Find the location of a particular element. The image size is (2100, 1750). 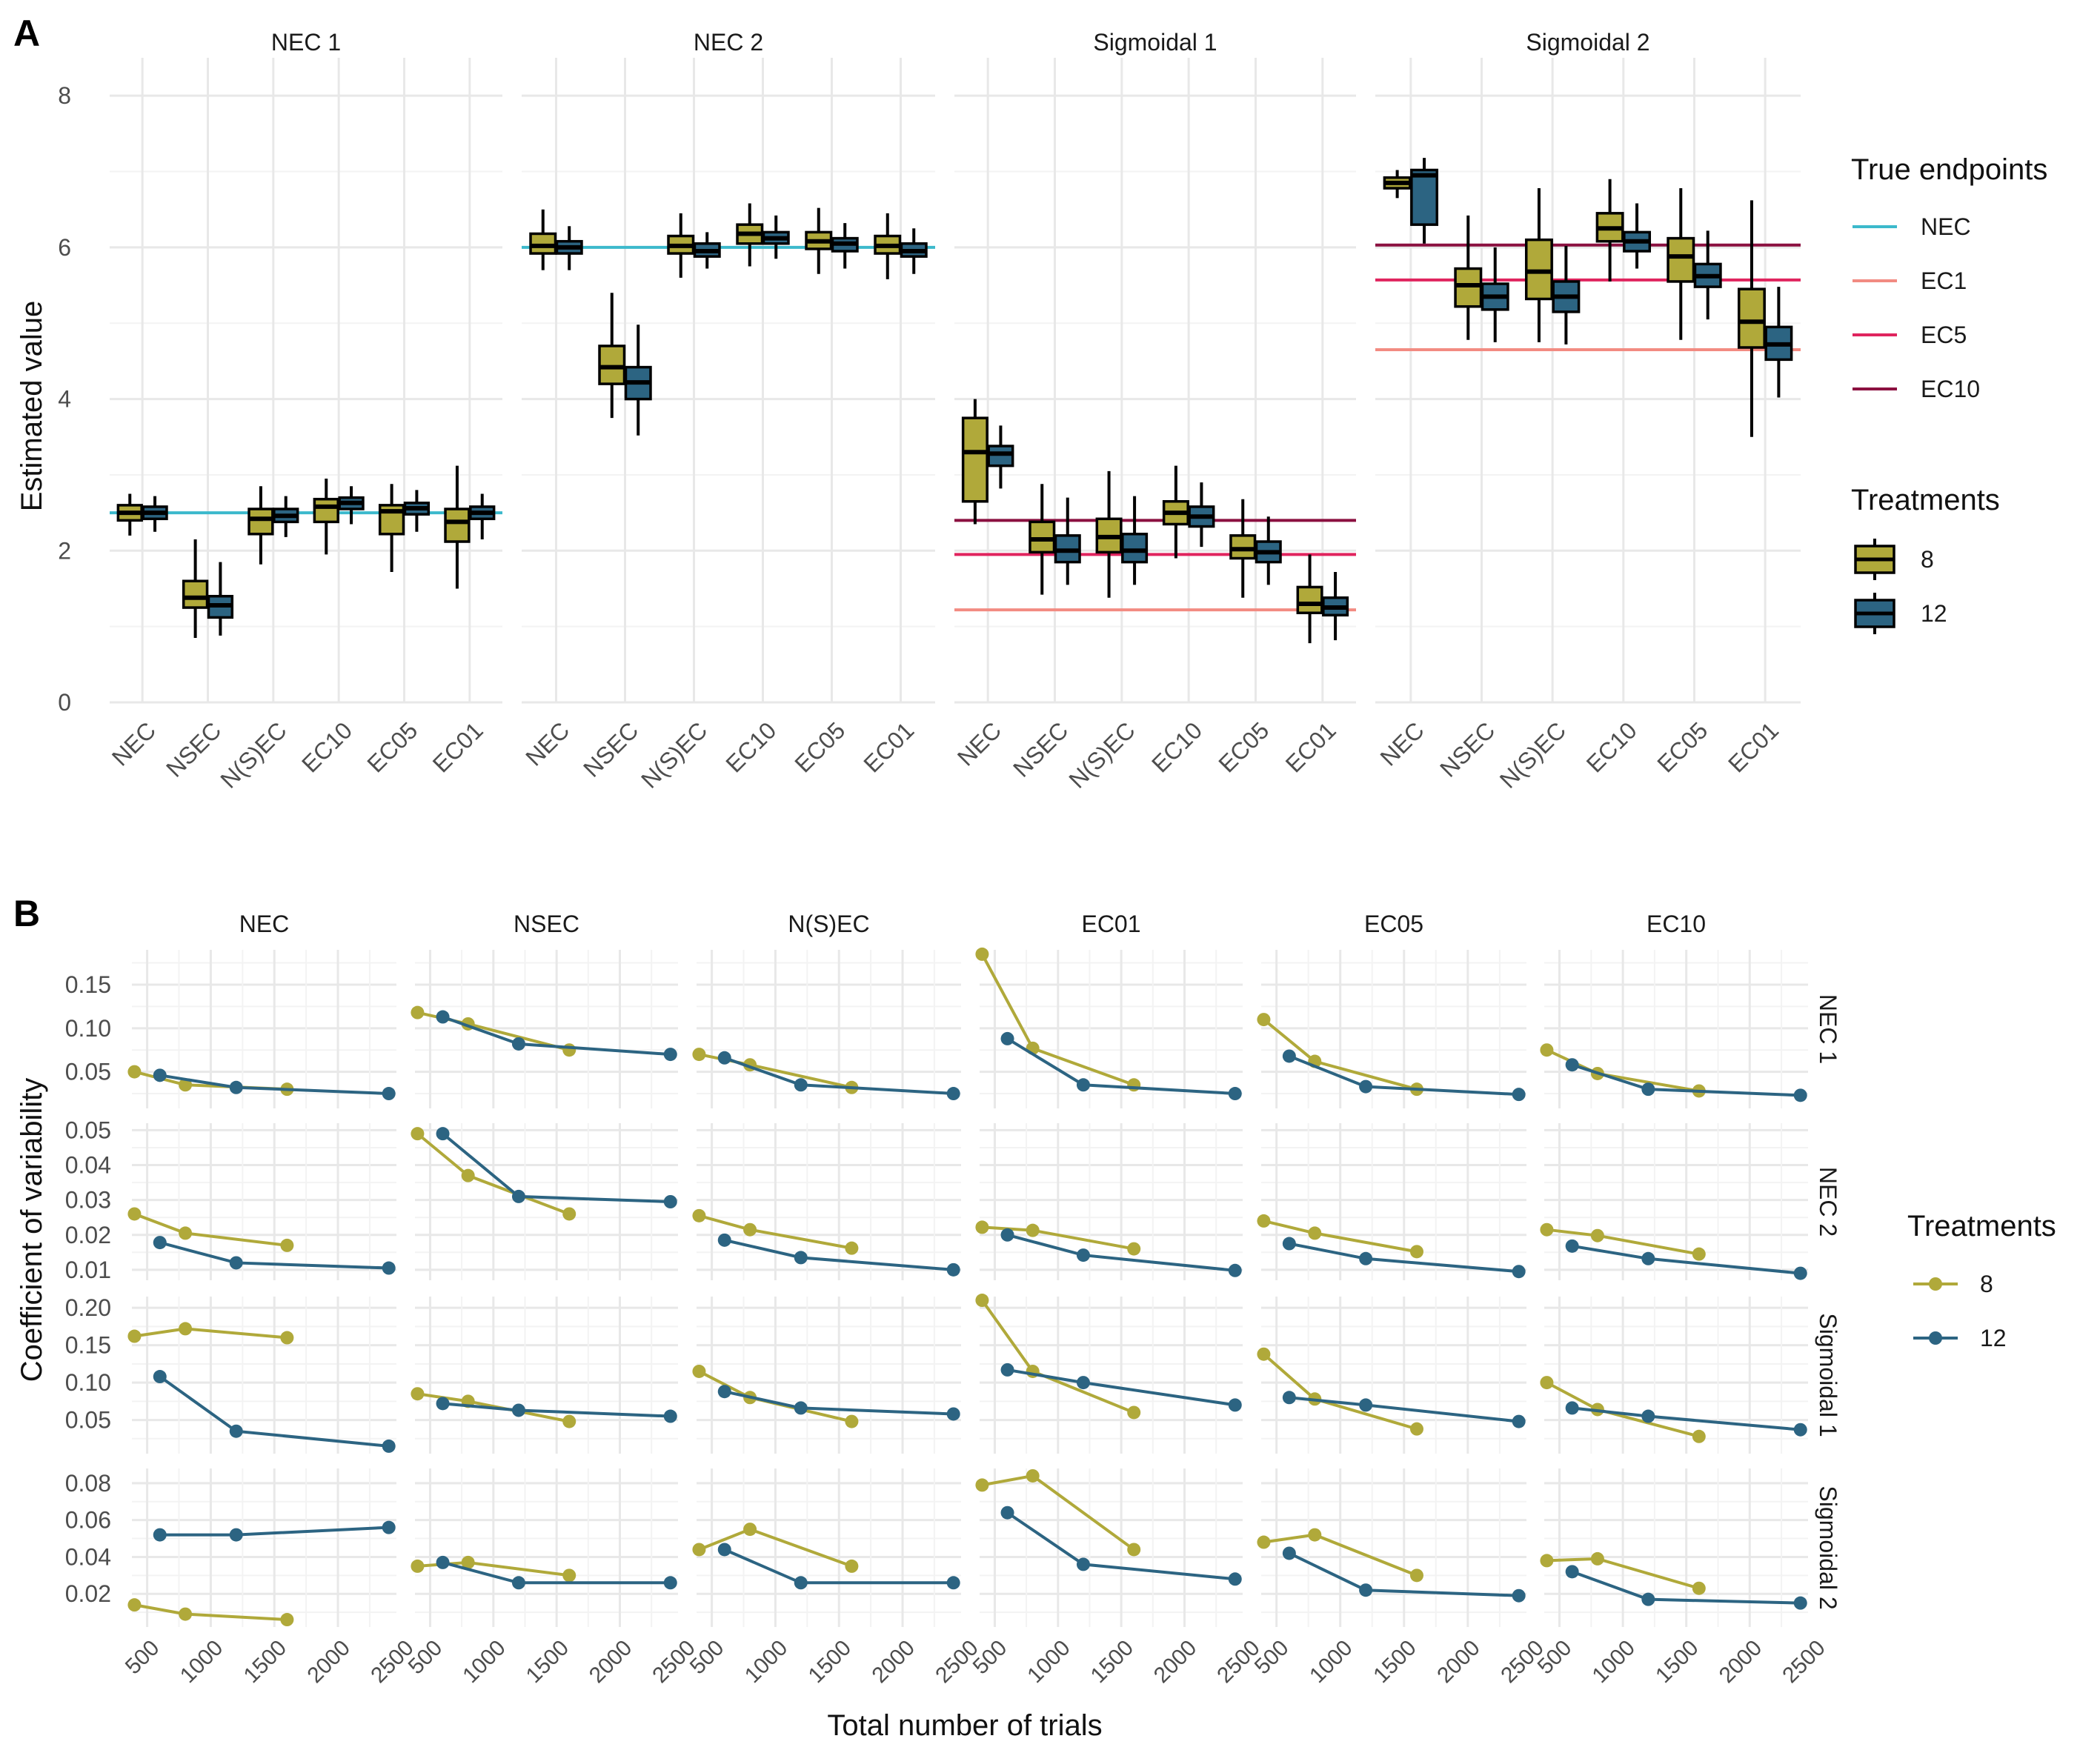

y-tick-label: 8 is located at coordinates (65, 95).